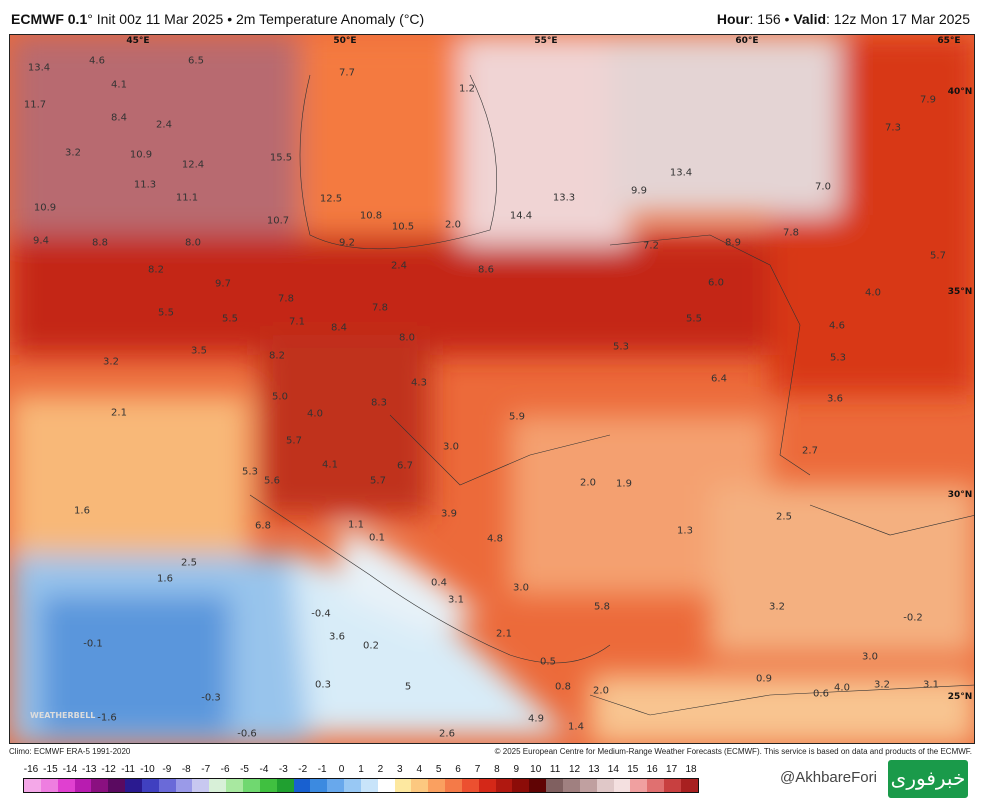  I want to click on anomaly-label: 8.6, so click(486, 270).